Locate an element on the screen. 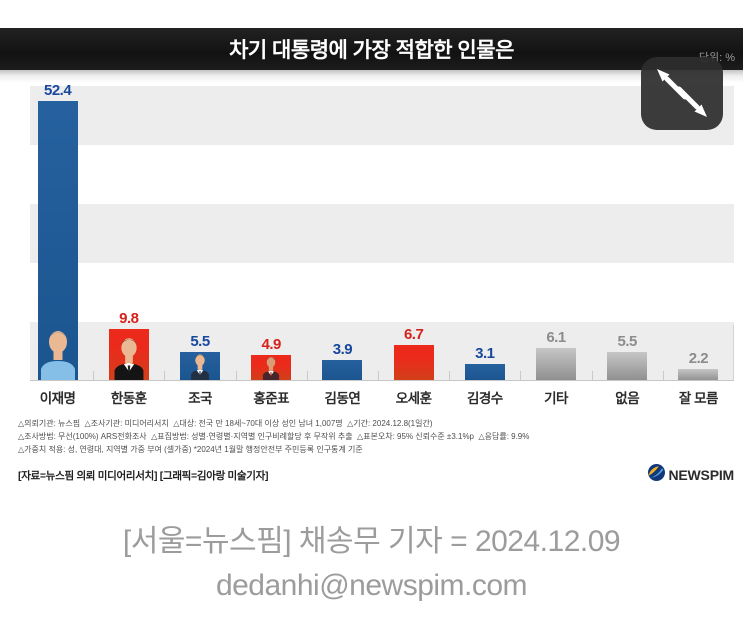  axis-right-tick is located at coordinates (733, 352).